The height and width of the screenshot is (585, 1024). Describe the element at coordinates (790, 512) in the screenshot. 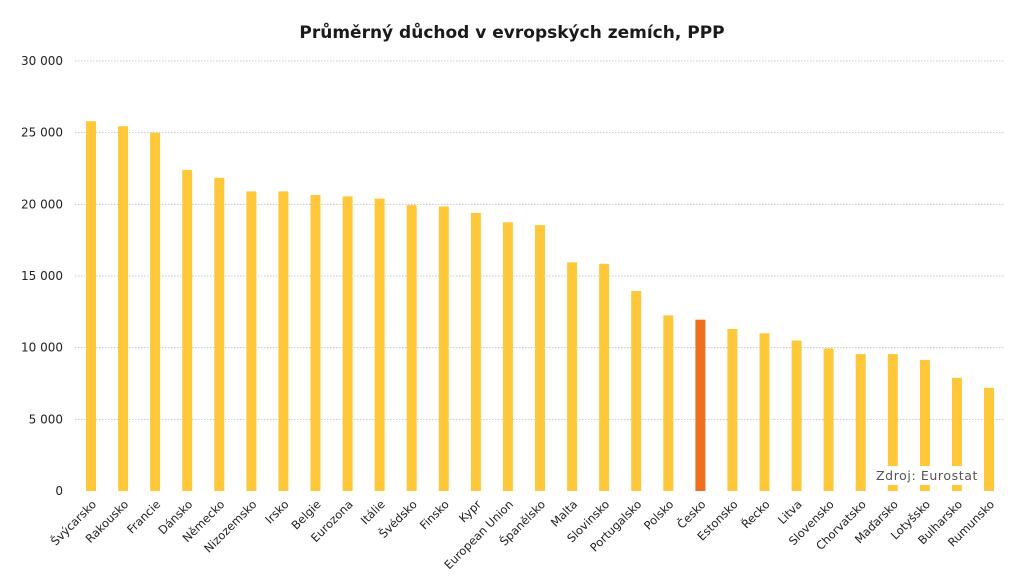

I see `x-tick-label: Litva` at that location.